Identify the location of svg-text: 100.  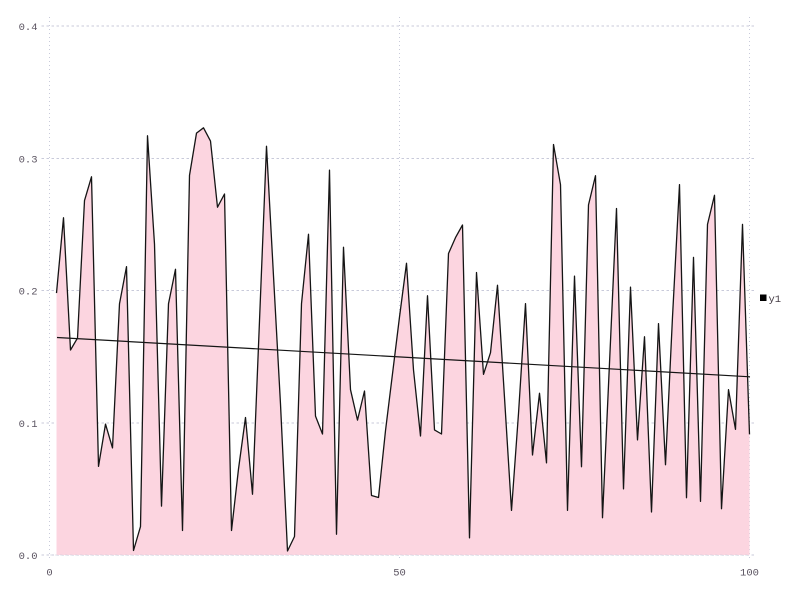
(749, 574).